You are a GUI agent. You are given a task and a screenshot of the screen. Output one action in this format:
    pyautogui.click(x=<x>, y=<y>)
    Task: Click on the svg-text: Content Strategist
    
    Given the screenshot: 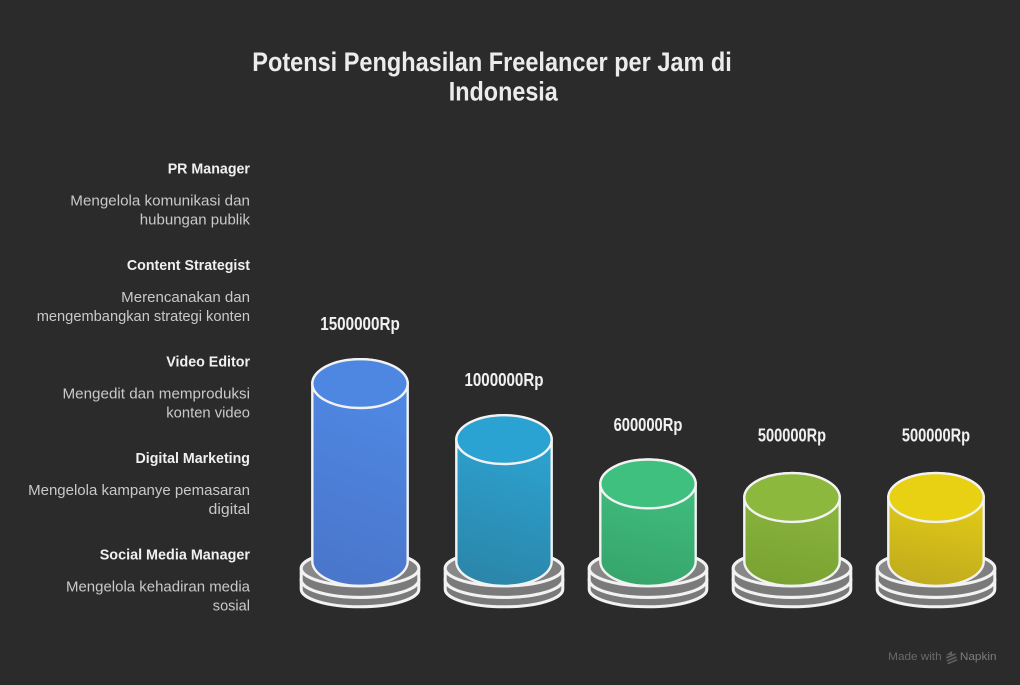 What is the action you would take?
    pyautogui.click(x=188, y=265)
    